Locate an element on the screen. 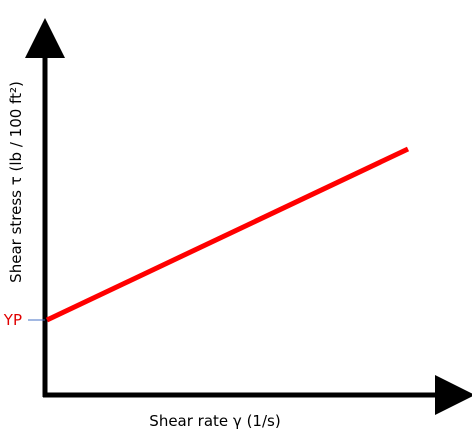 The width and height of the screenshot is (472, 433). yield-point-label: YP is located at coordinates (12, 320).